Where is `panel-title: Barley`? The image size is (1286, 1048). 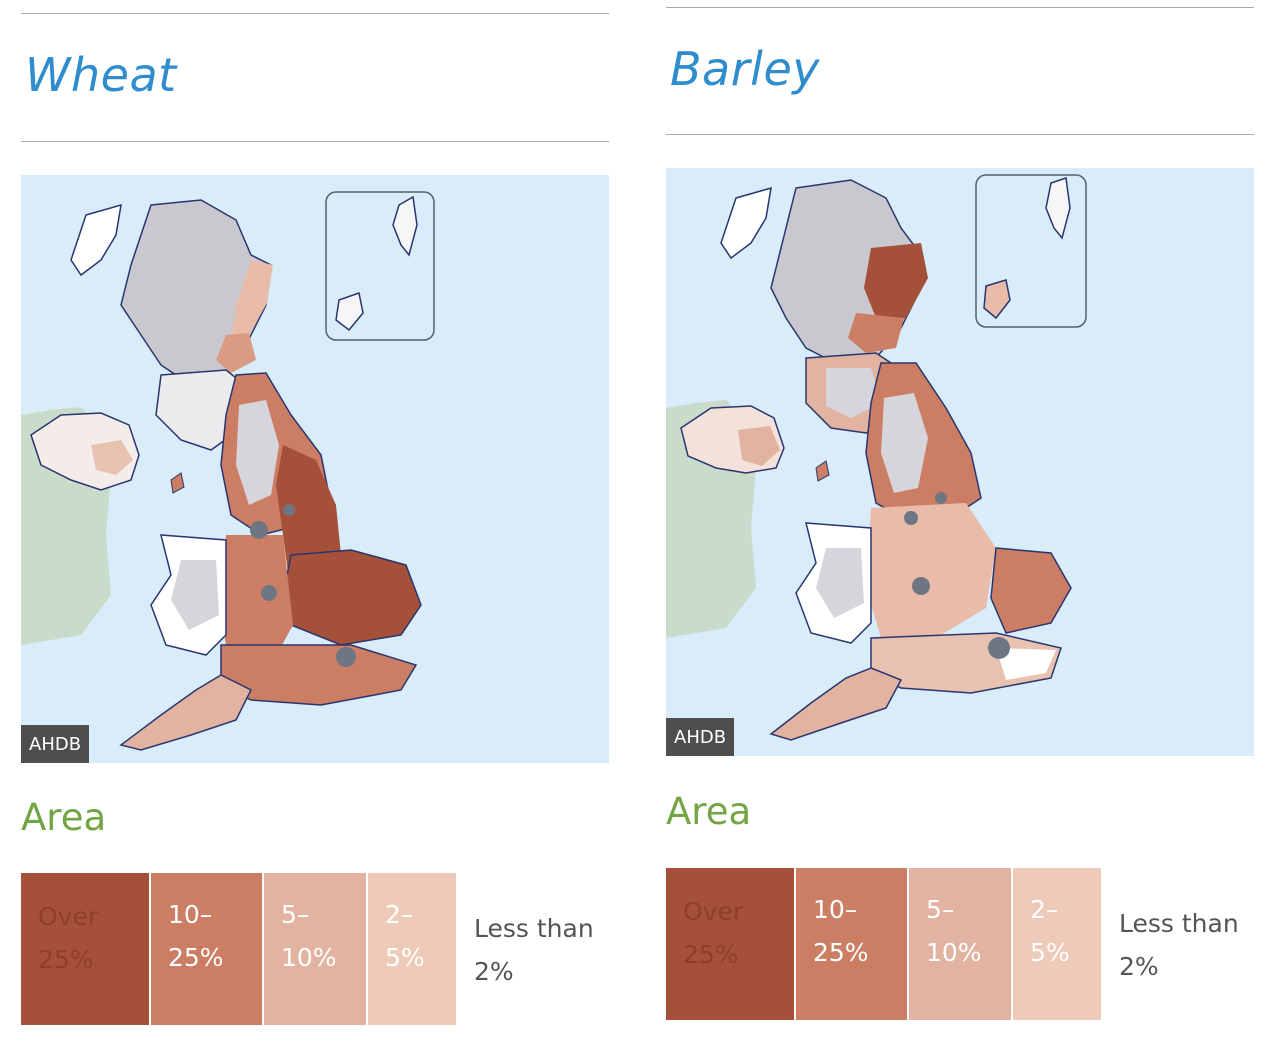
panel-title: Barley is located at coordinates (745, 69).